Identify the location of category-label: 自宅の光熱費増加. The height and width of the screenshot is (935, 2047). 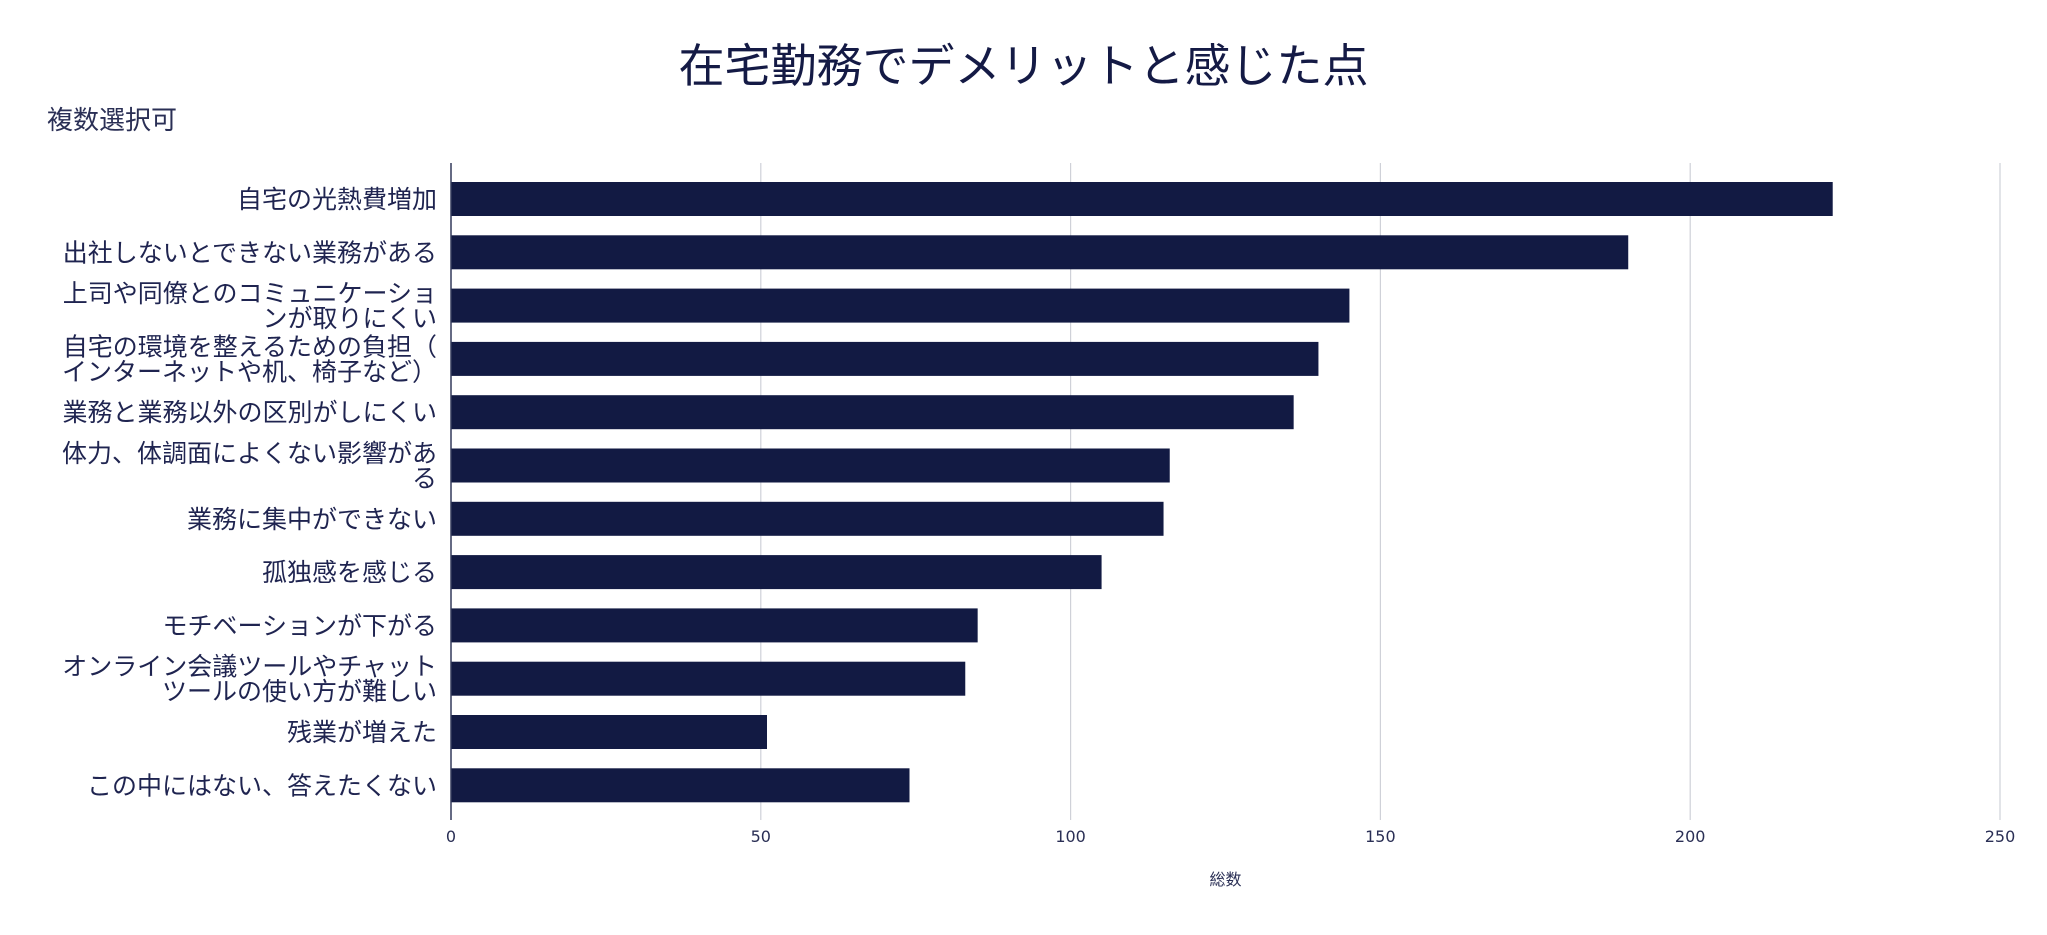
(337, 199).